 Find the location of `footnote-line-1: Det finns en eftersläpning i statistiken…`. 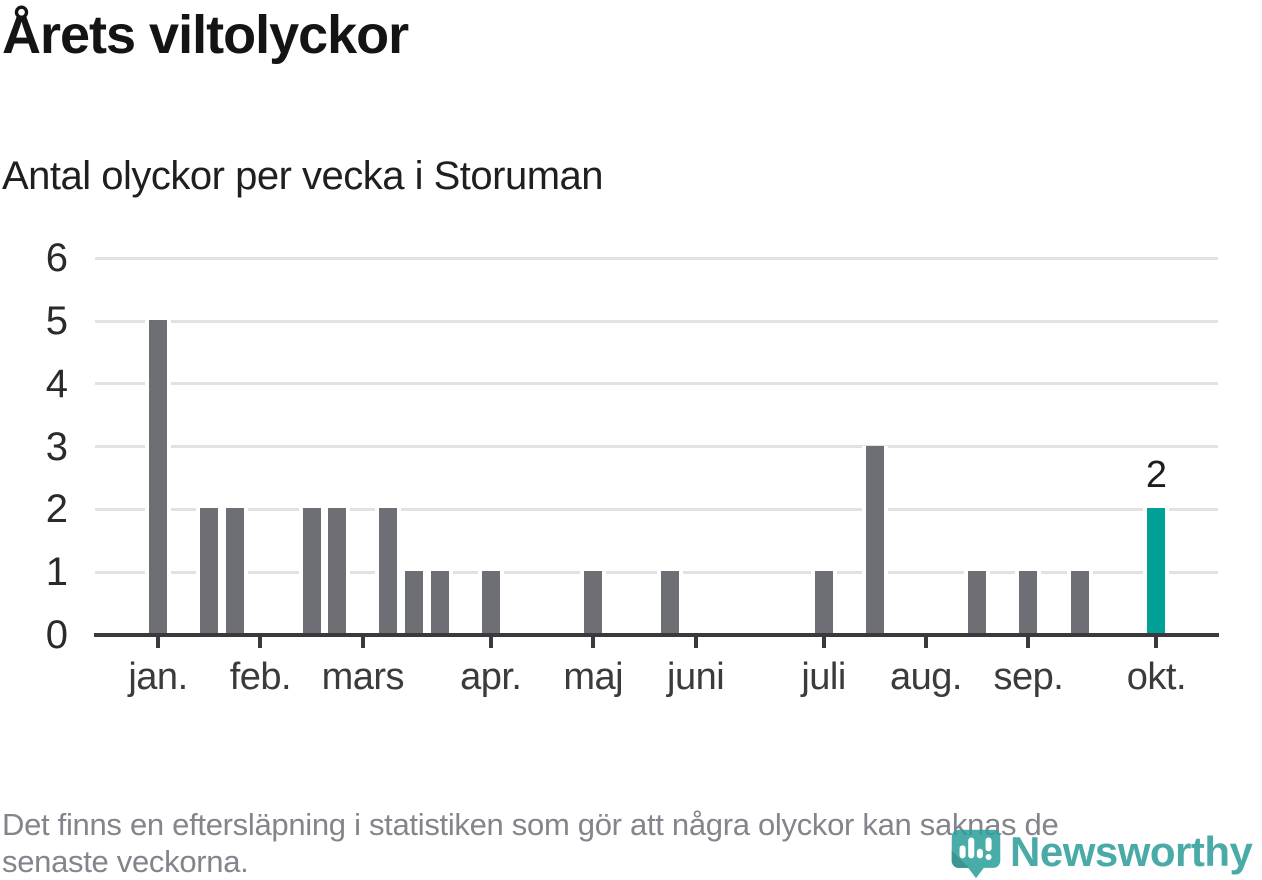

footnote-line-1: Det finns en eftersläpning i statistiken… is located at coordinates (530, 824).